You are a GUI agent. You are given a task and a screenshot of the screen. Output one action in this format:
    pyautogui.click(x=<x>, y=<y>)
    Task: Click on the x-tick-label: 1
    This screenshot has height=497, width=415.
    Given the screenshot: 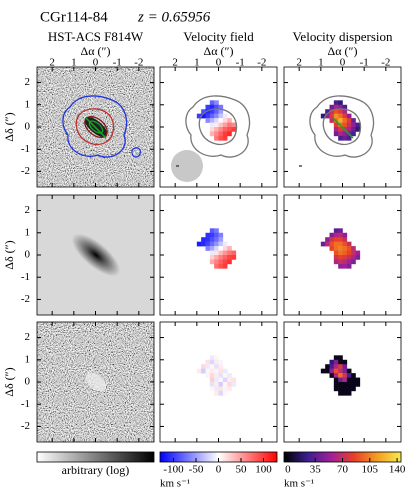 What is the action you would take?
    pyautogui.click(x=74, y=63)
    